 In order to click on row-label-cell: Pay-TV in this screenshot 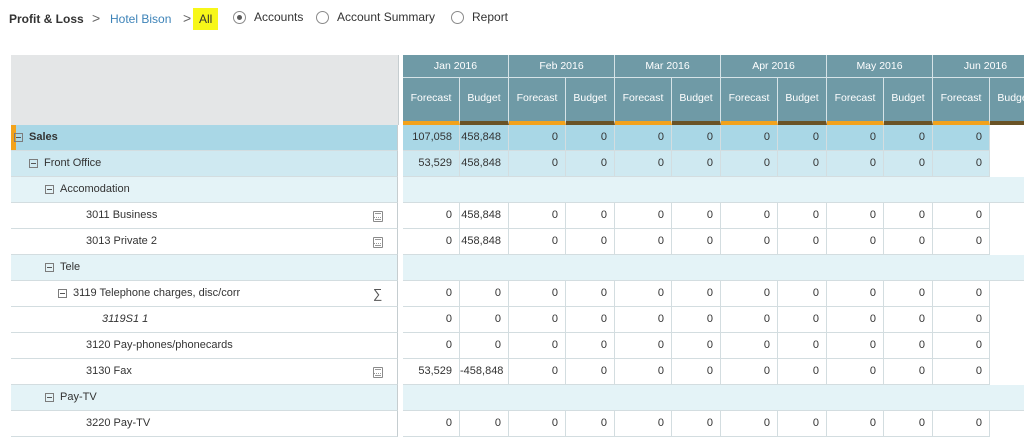, I will do `click(204, 398)`.